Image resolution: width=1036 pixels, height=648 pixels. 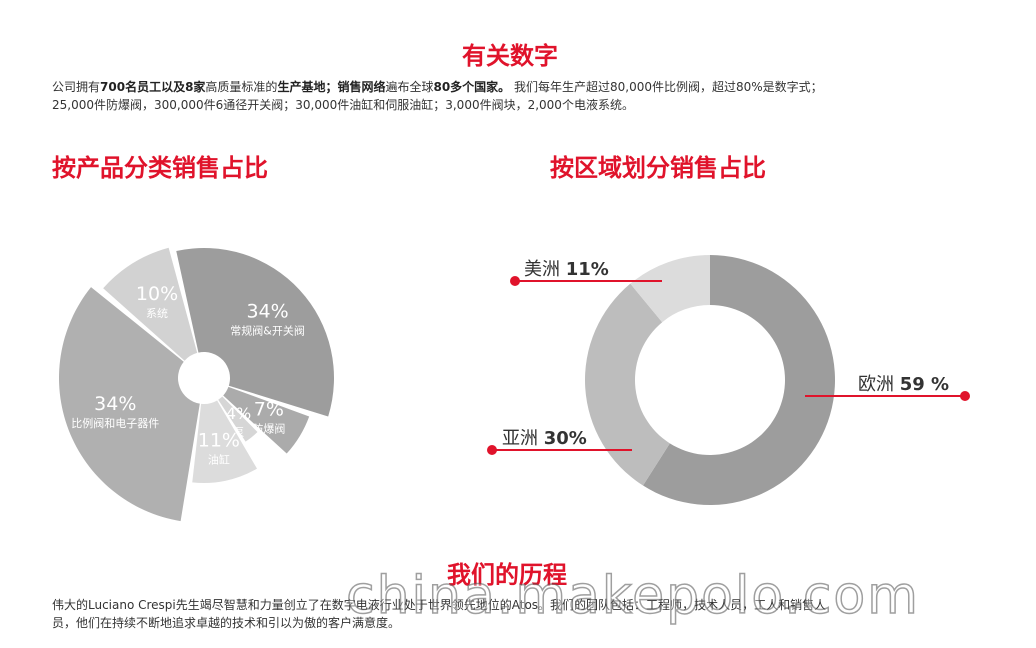 I want to click on region-label: 欧洲 59 %, so click(x=903, y=384).